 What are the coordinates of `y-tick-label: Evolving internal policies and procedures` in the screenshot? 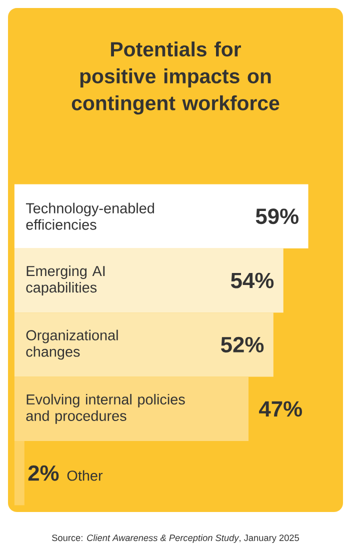 It's located at (105, 409).